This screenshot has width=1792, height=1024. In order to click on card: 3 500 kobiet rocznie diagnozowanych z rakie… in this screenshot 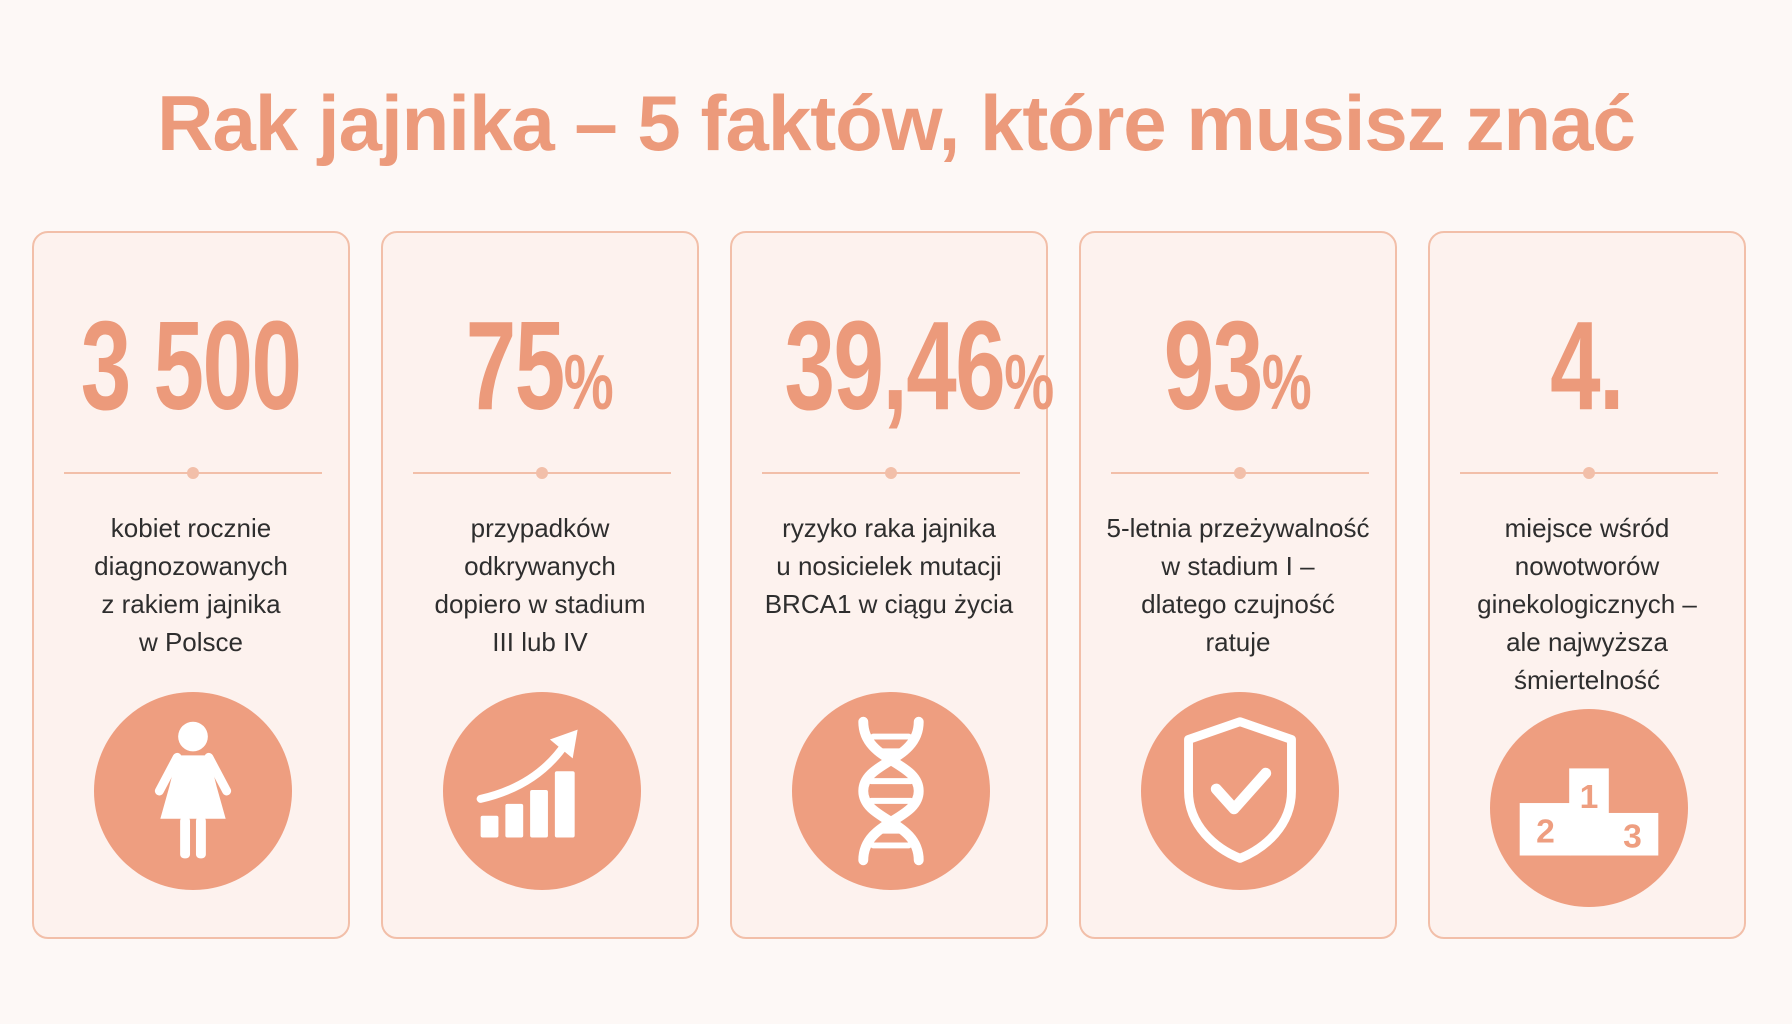, I will do `click(191, 585)`.